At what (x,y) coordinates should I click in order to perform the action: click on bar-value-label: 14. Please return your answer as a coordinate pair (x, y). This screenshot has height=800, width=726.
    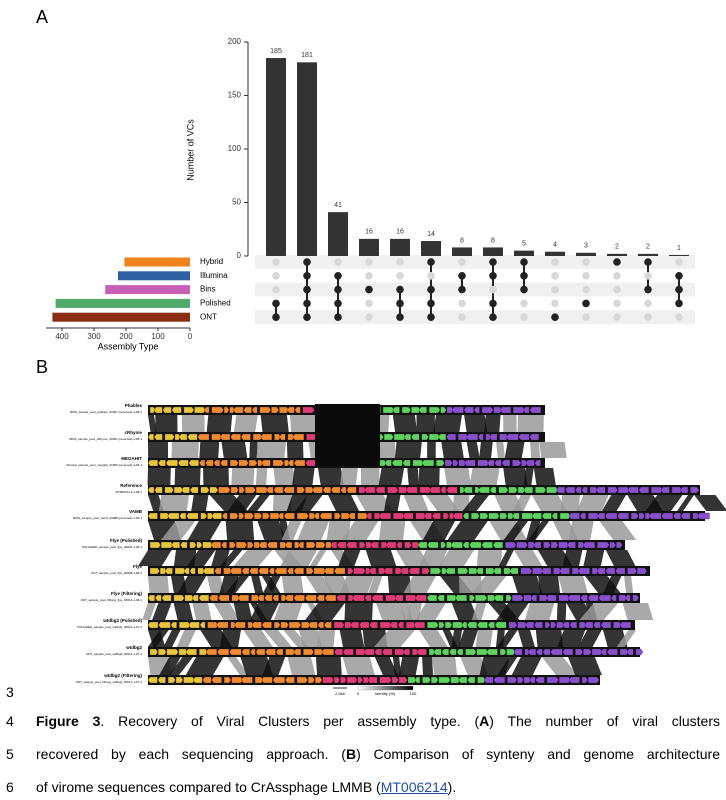
    Looking at the image, I should click on (431, 234).